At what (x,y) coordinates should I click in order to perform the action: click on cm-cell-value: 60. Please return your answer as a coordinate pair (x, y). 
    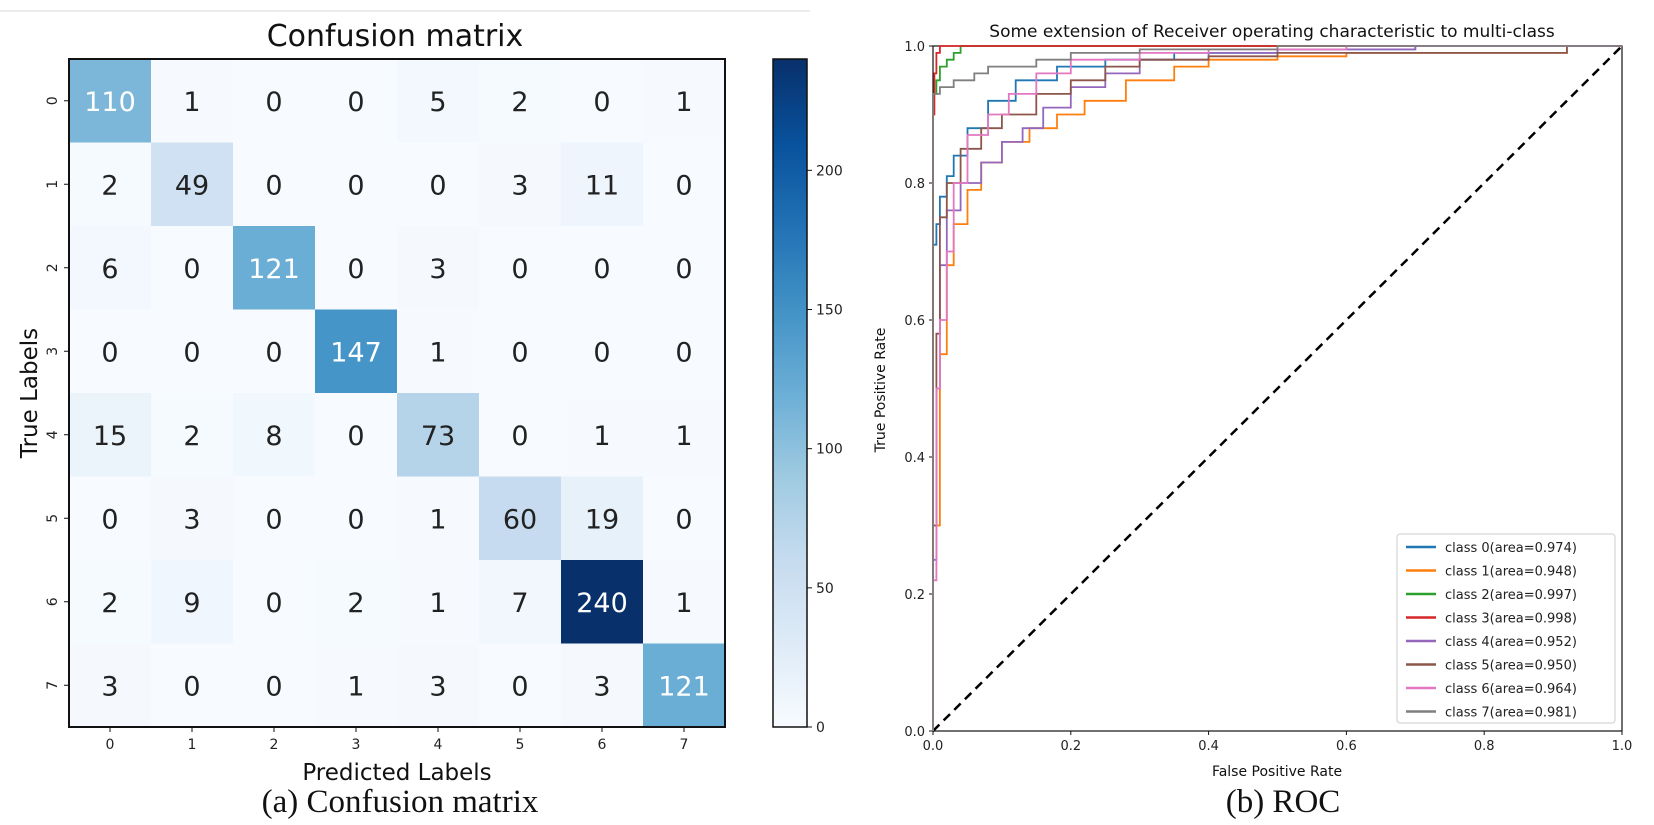
    Looking at the image, I should click on (520, 519).